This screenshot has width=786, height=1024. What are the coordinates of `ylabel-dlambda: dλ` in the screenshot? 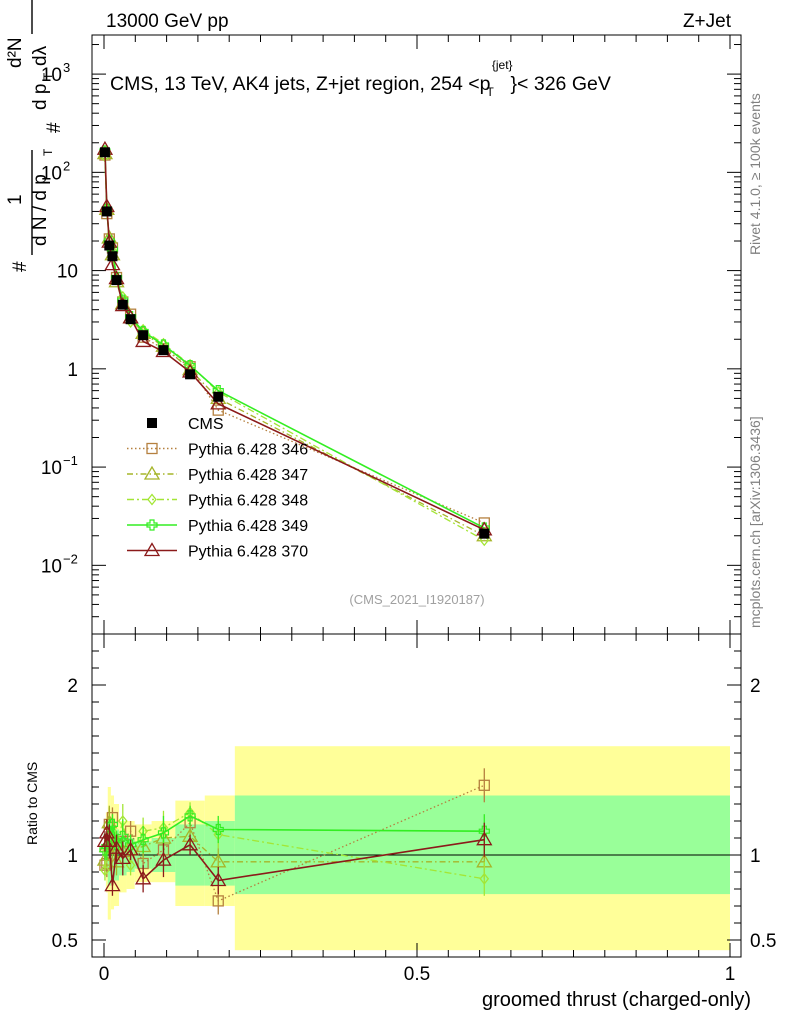 It's located at (40, 55).